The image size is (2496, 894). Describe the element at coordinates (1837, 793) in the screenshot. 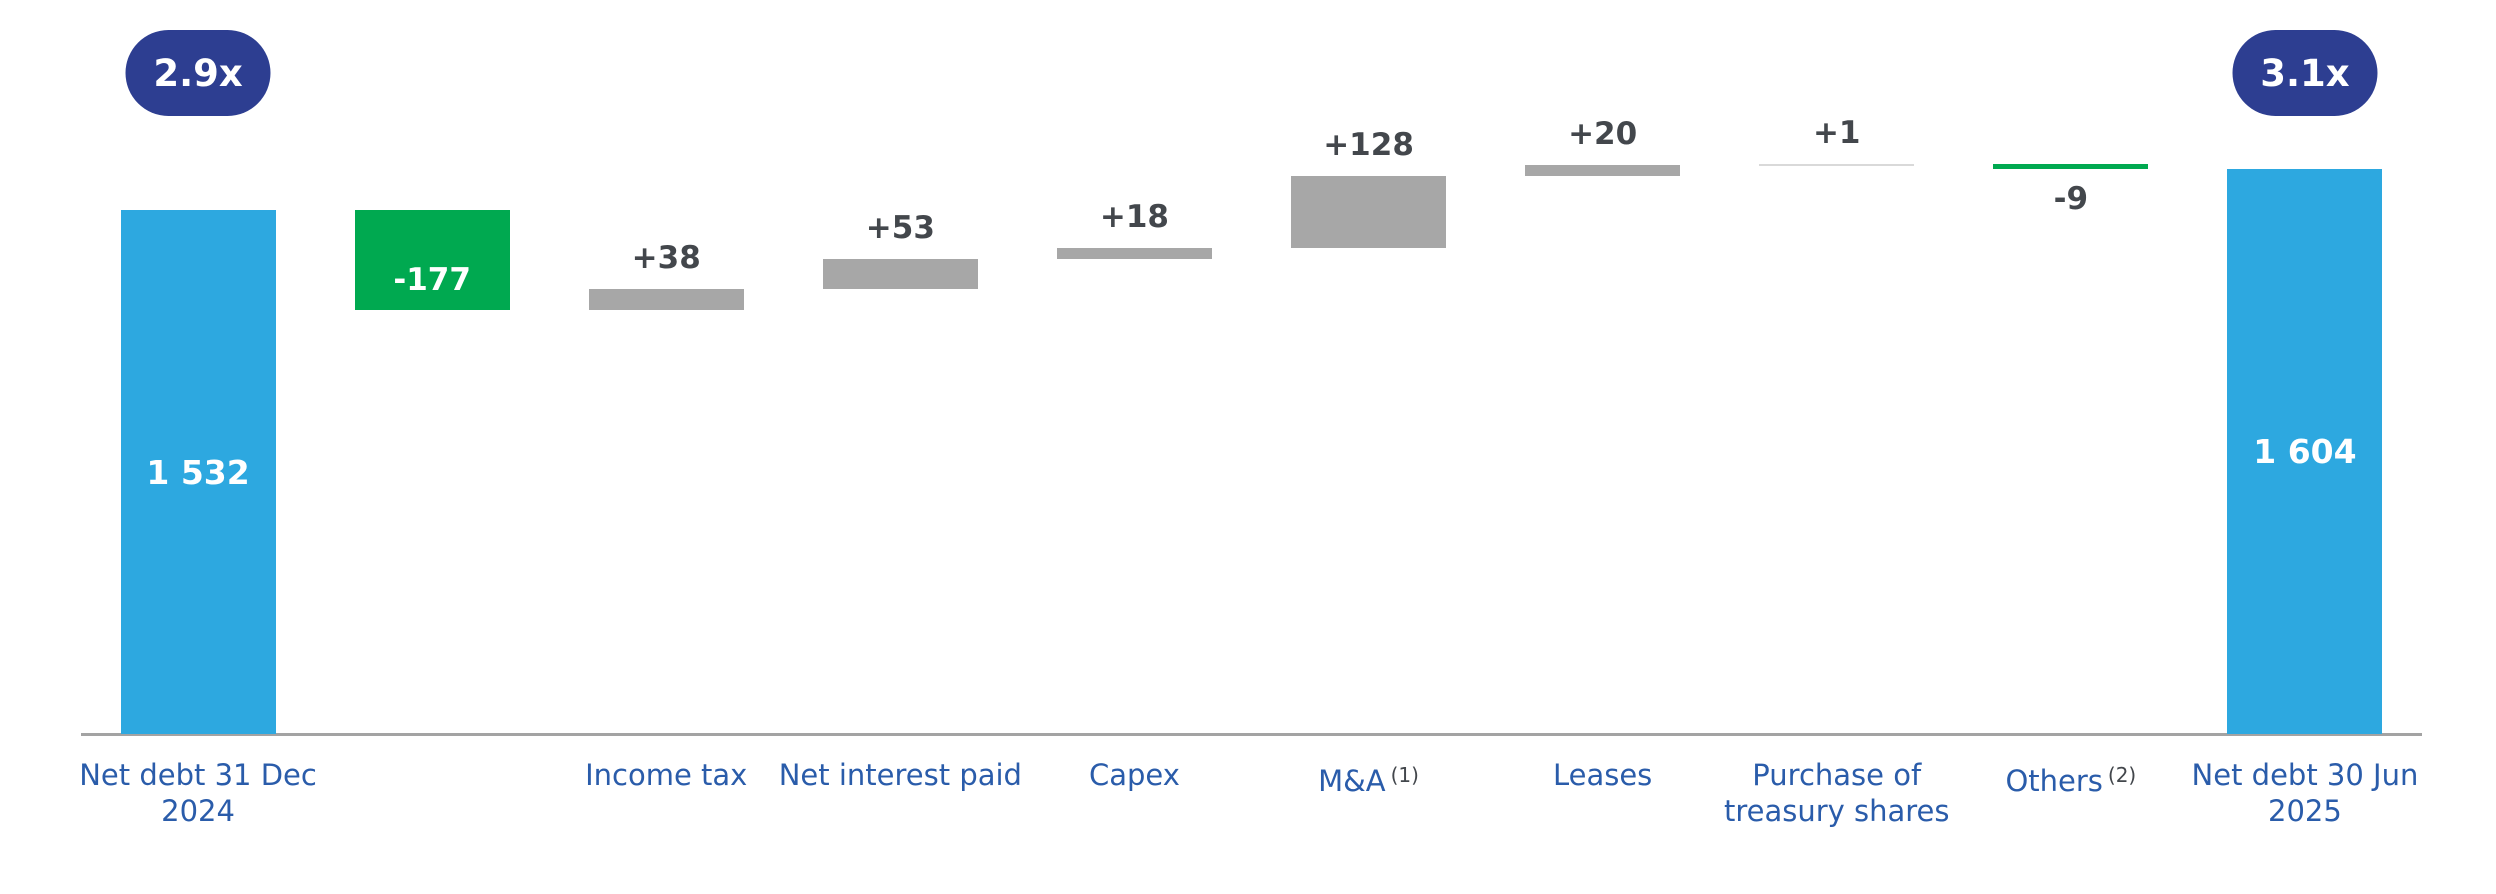

I see `axis-category-label: Purchase of treasury shares` at that location.